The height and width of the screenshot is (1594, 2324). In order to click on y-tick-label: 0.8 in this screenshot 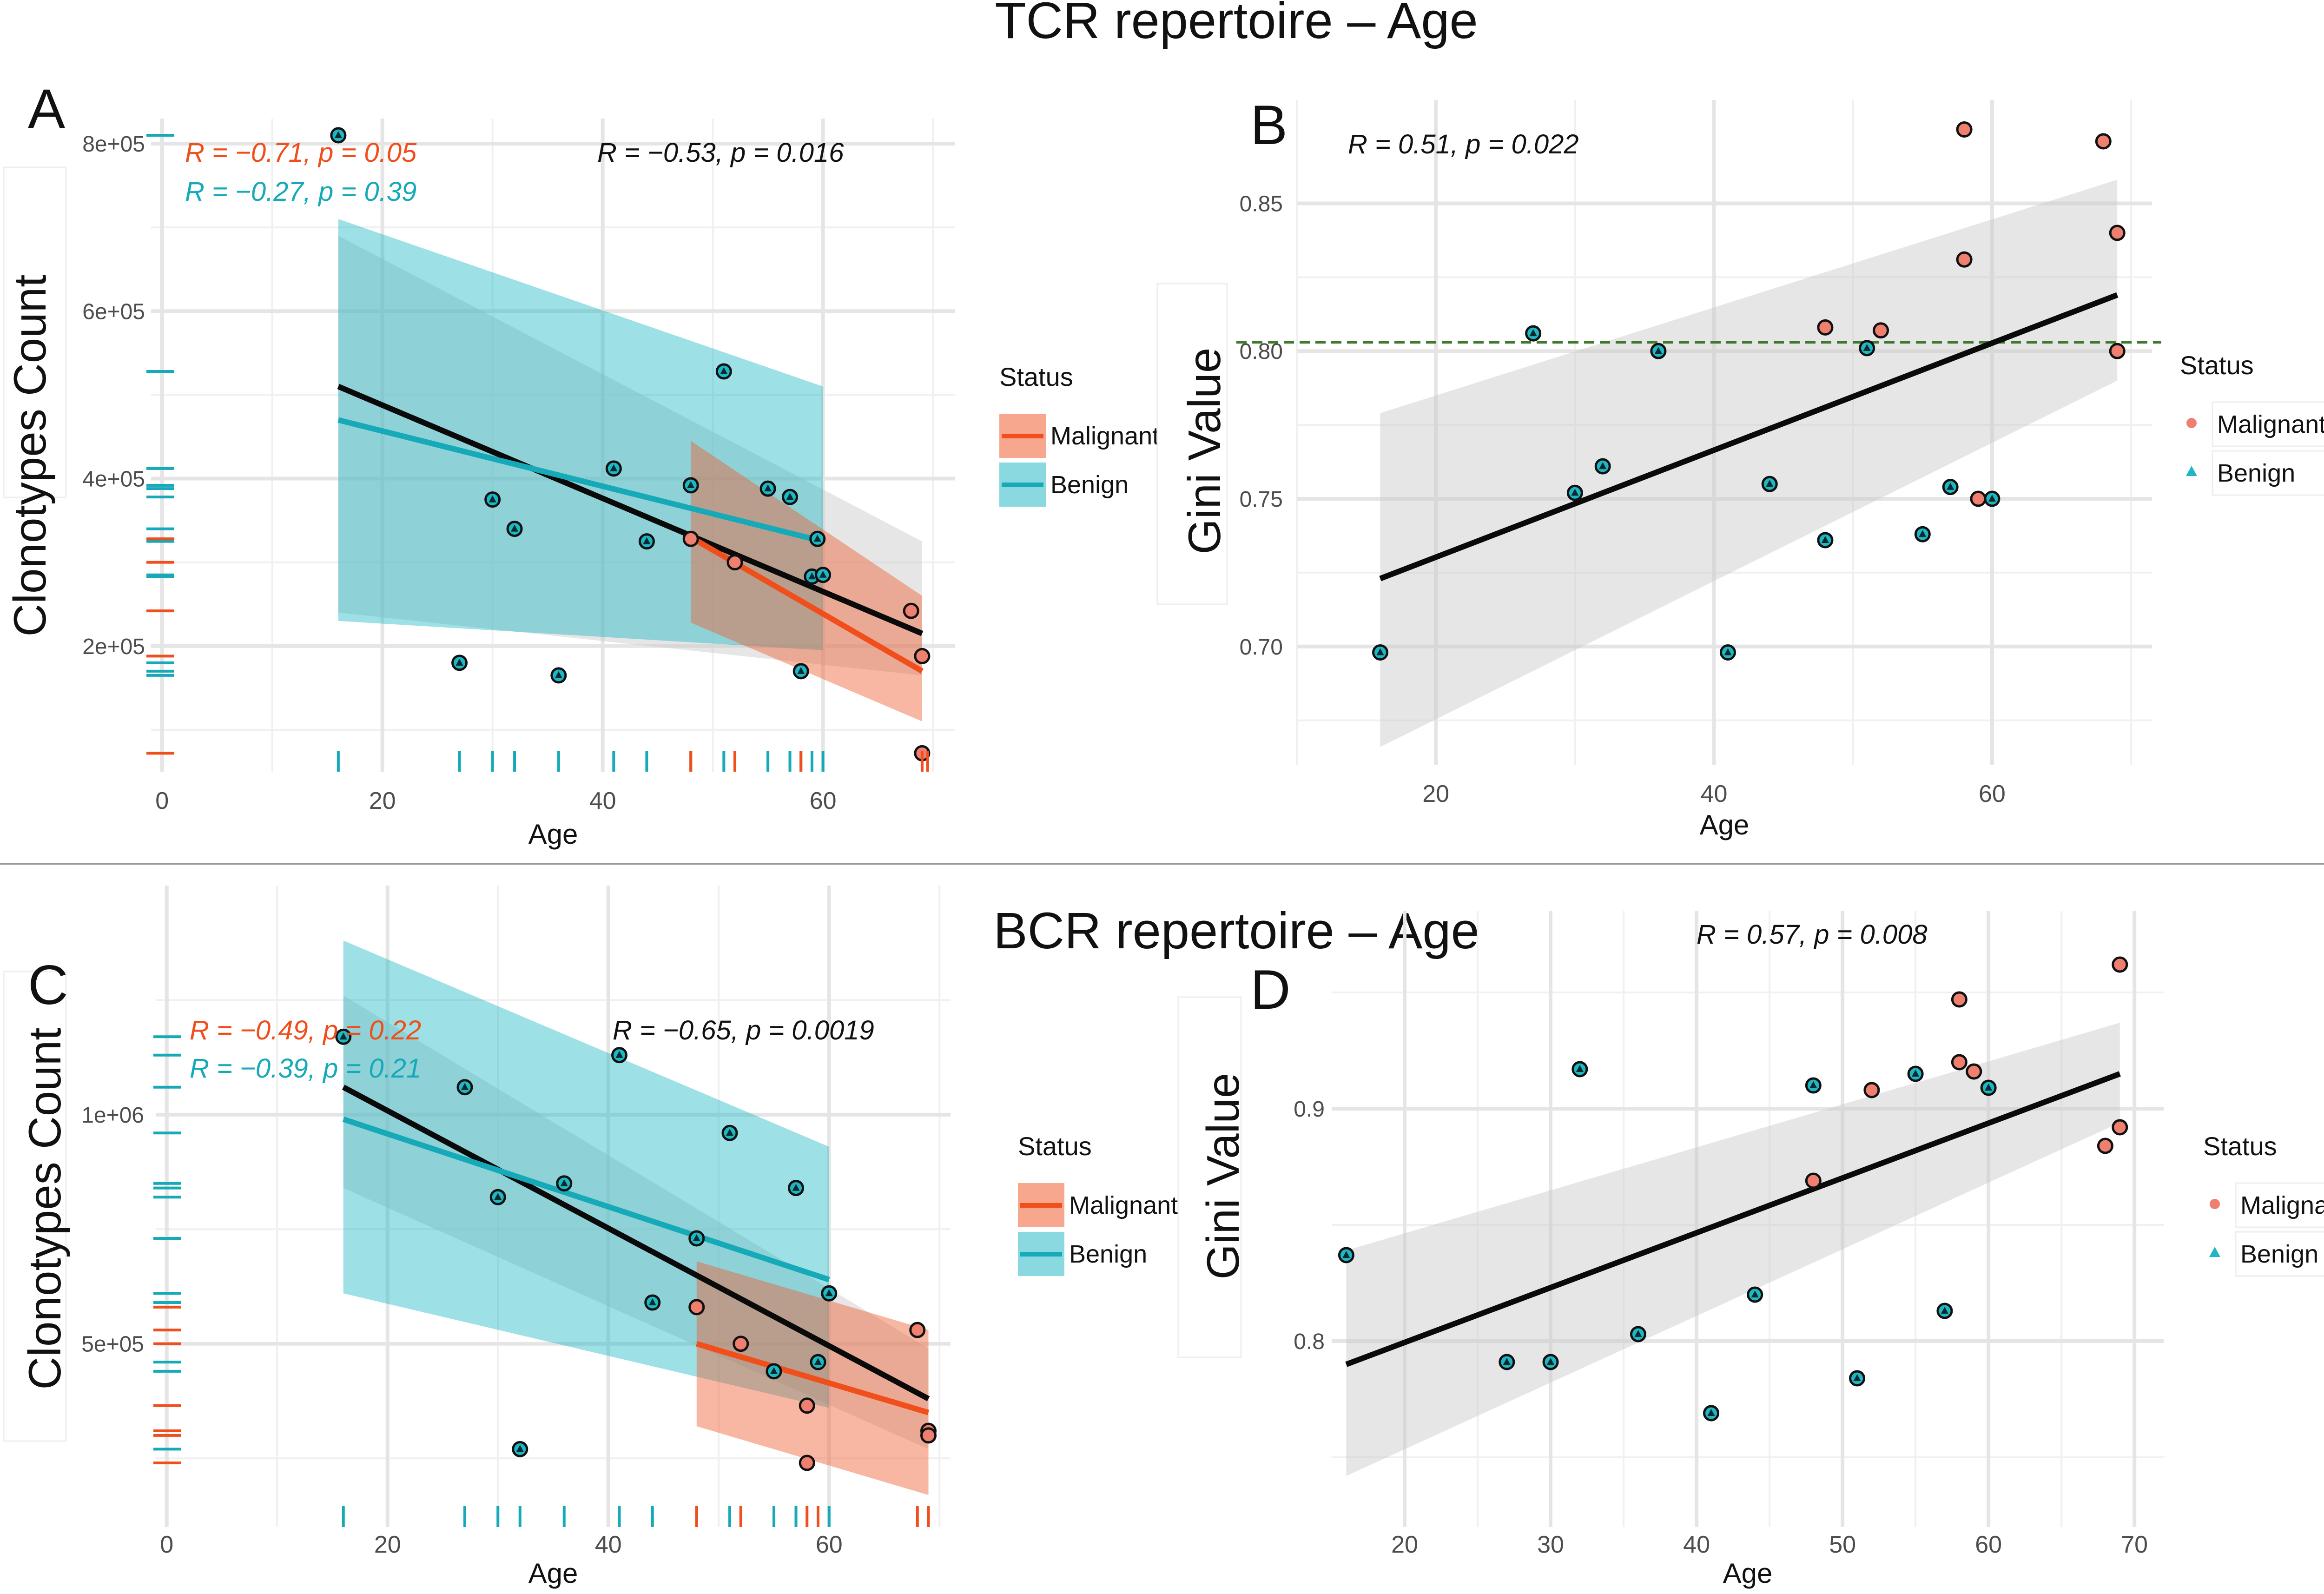, I will do `click(1309, 1341)`.